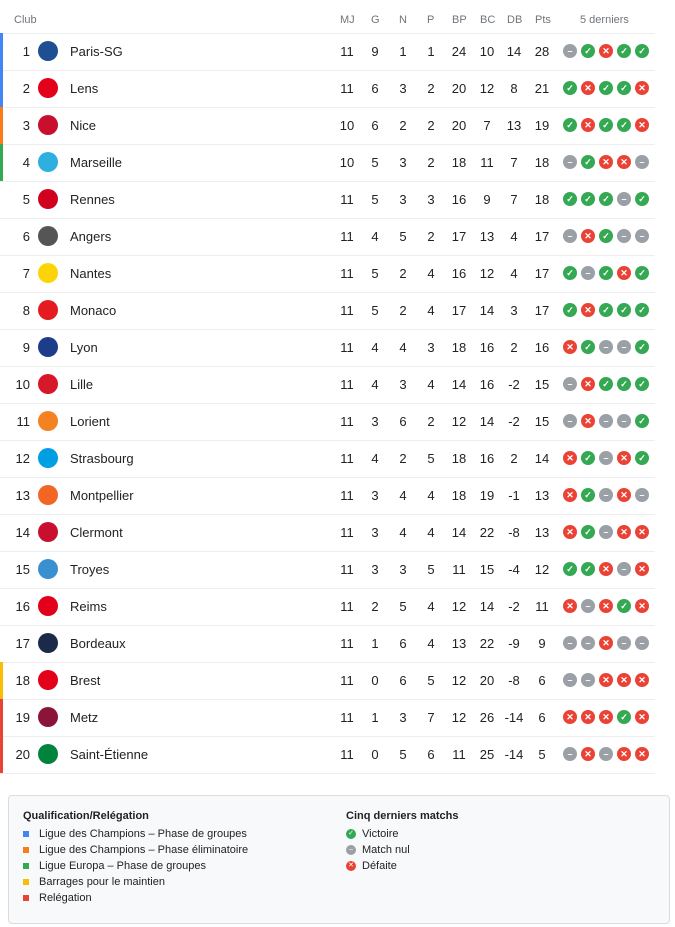  What do you see at coordinates (82, 384) in the screenshot?
I see `club-name: Lille` at bounding box center [82, 384].